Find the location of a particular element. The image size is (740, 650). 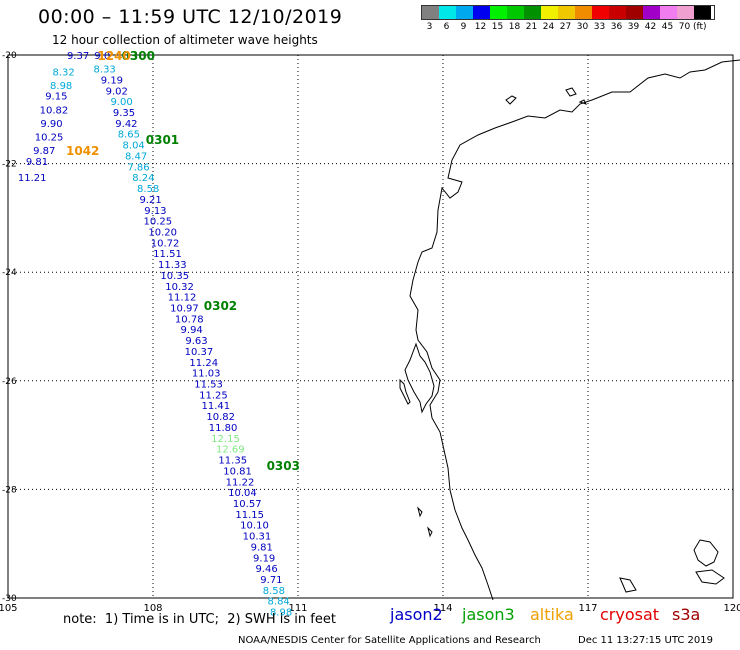

wave-height-value: 9.02 is located at coordinates (117, 91).